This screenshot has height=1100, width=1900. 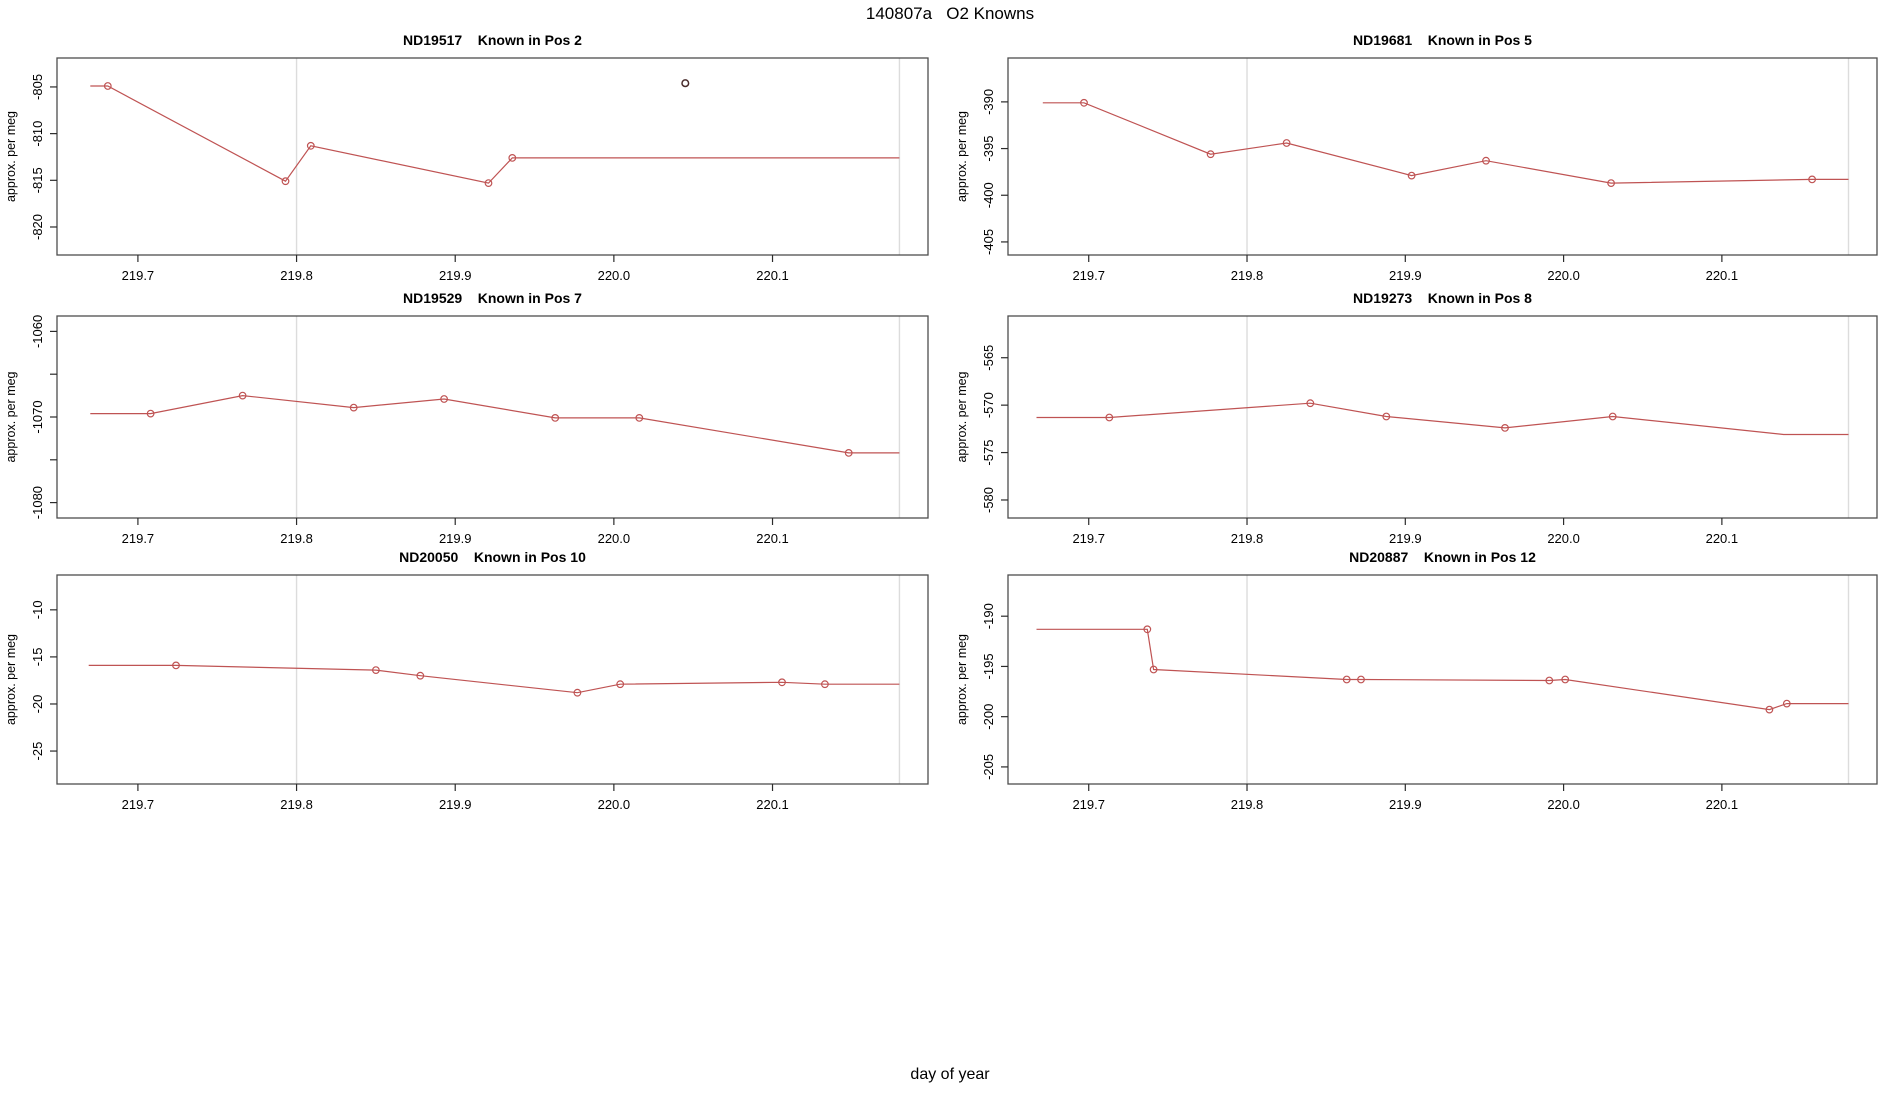 What do you see at coordinates (988, 717) in the screenshot?
I see `y-tick-label: -200` at bounding box center [988, 717].